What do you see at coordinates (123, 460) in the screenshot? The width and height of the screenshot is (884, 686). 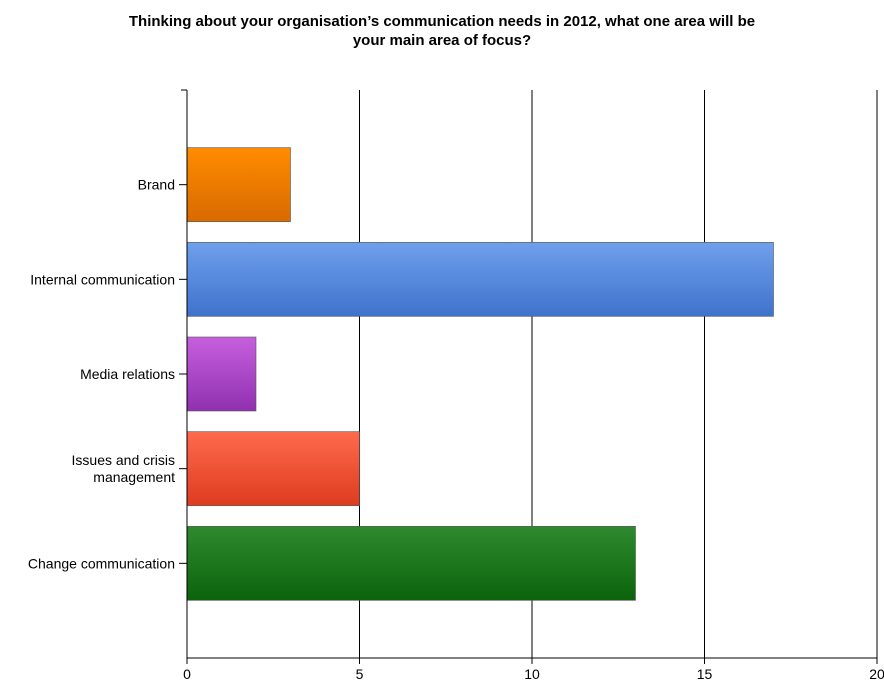 I see `category-label-3-line-0: Issues and crisis` at bounding box center [123, 460].